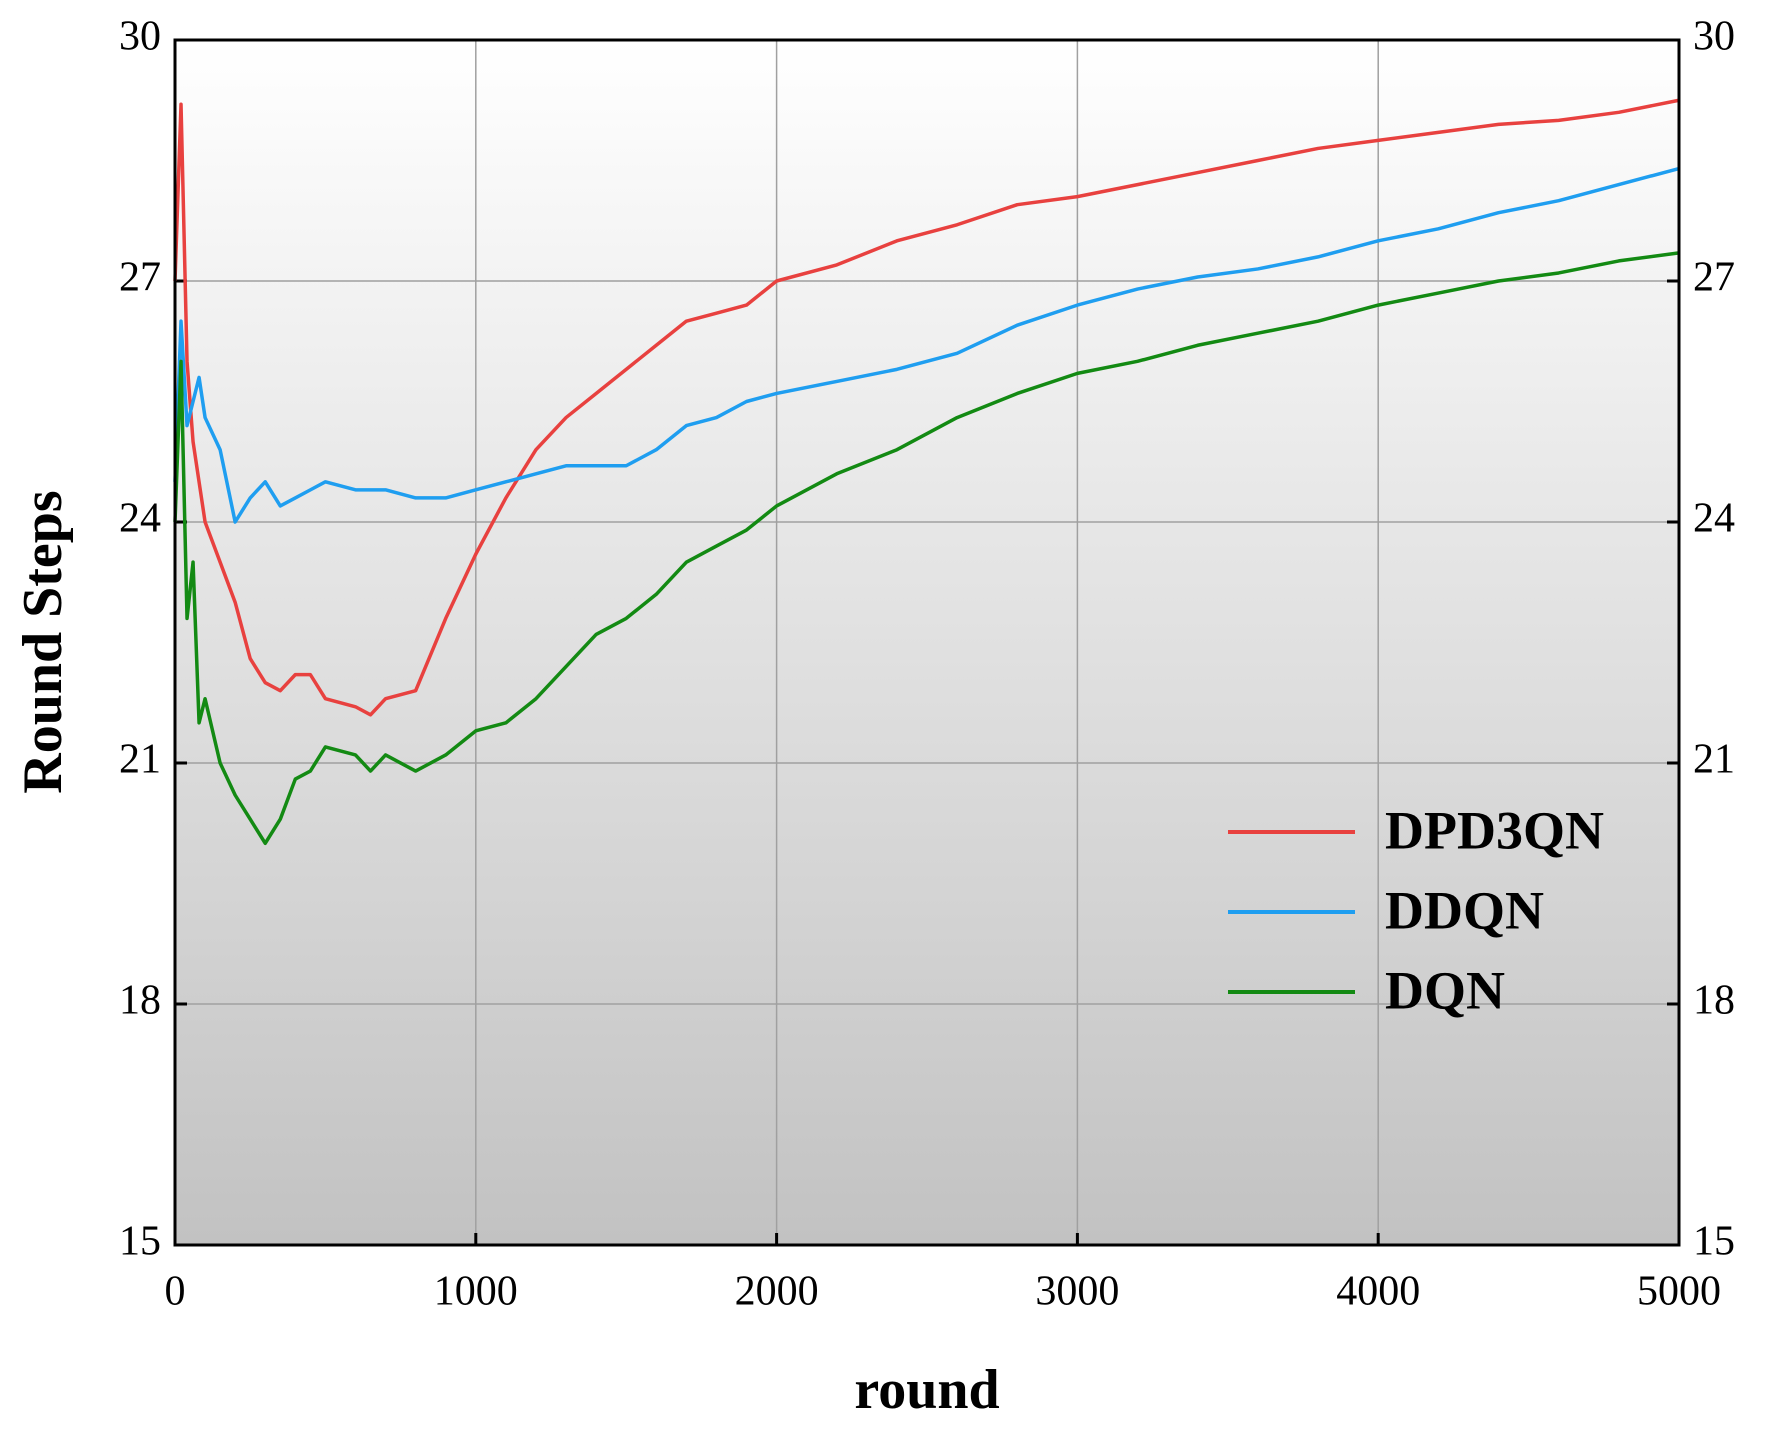 This screenshot has width=1775, height=1435. What do you see at coordinates (1679, 1292) in the screenshot?
I see `x-tick-label: 5000` at bounding box center [1679, 1292].